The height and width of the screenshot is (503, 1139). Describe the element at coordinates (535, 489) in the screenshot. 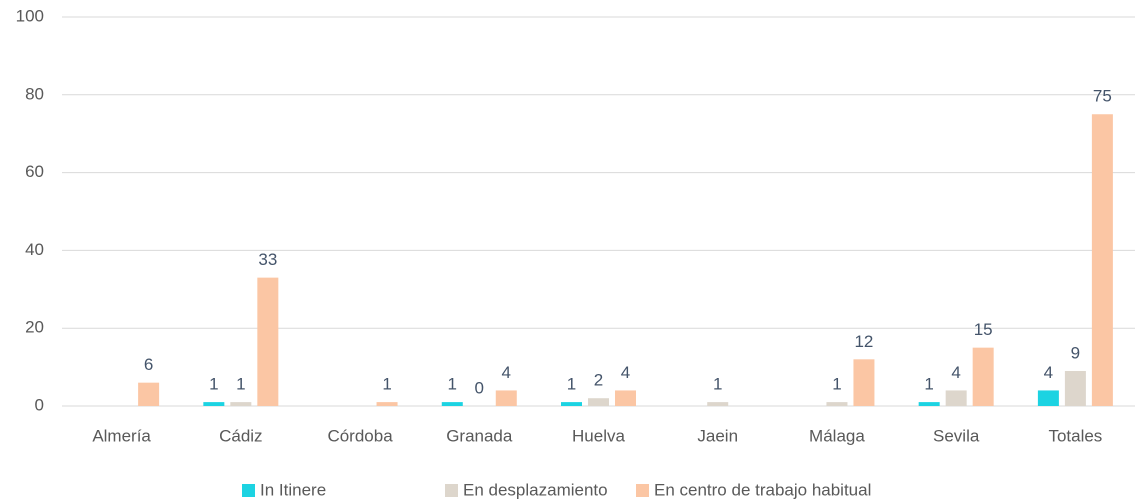

I see `legend-label: En desplazamiento` at that location.